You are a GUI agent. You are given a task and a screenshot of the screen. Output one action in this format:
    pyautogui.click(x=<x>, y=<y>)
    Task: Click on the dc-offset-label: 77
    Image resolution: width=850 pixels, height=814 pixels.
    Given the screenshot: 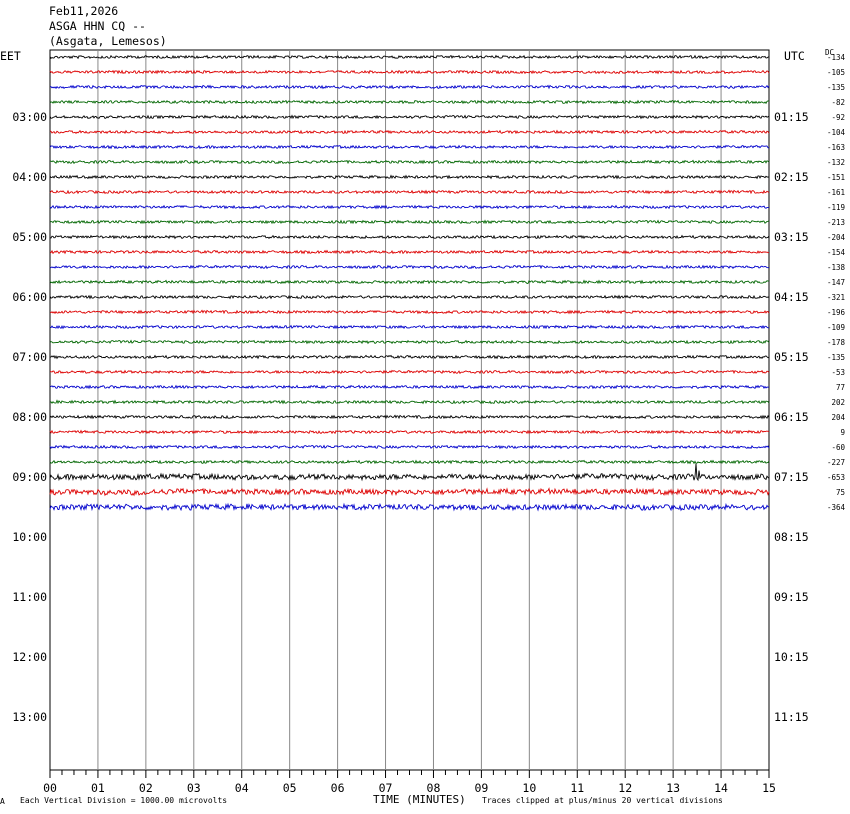 What is the action you would take?
    pyautogui.click(x=840, y=387)
    